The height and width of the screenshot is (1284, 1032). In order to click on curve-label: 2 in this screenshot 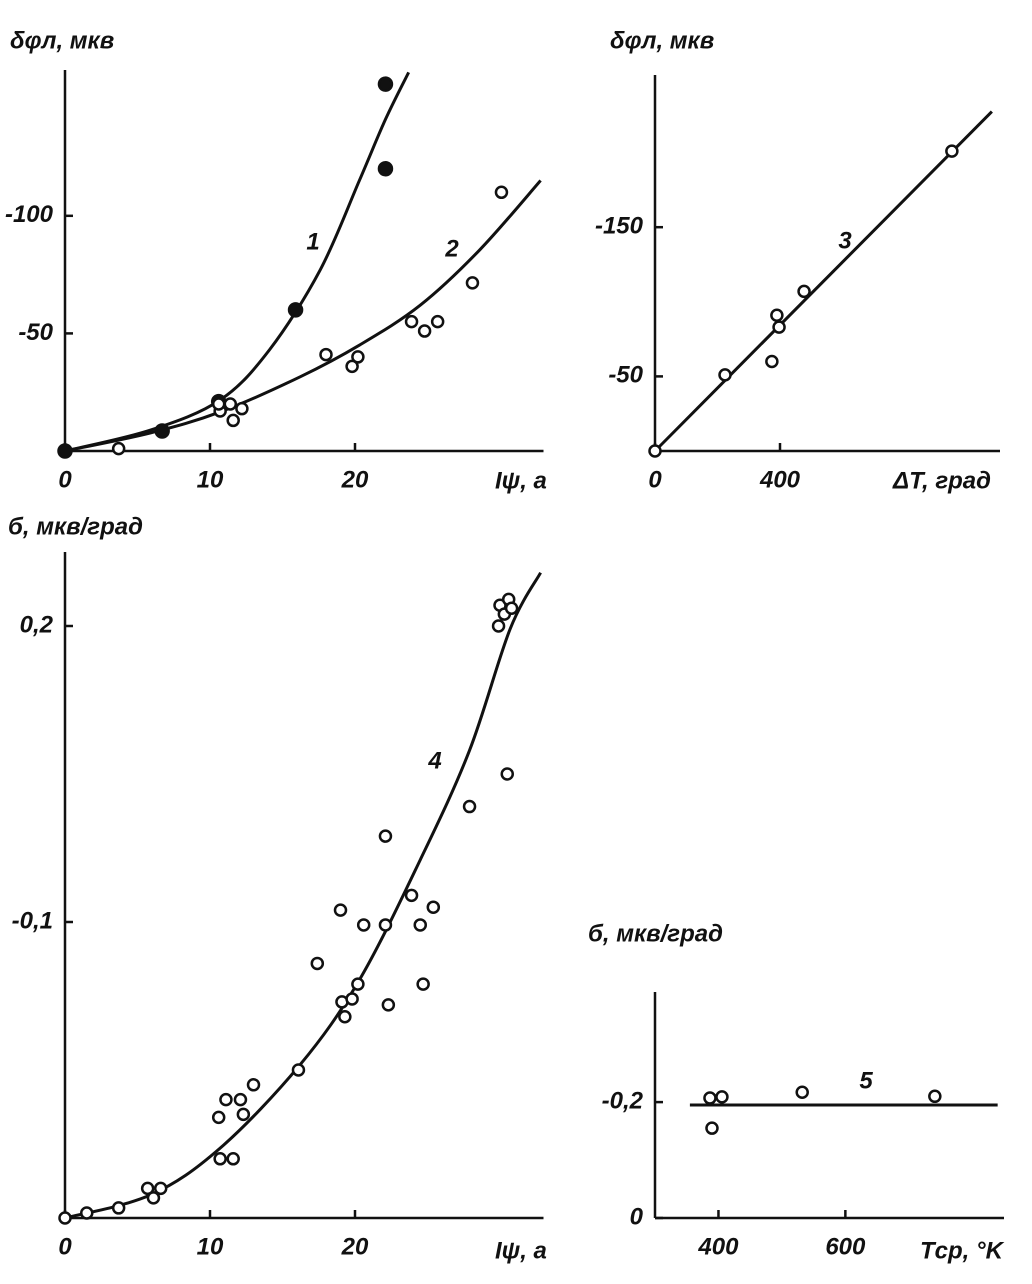, I will do `click(451, 248)`.